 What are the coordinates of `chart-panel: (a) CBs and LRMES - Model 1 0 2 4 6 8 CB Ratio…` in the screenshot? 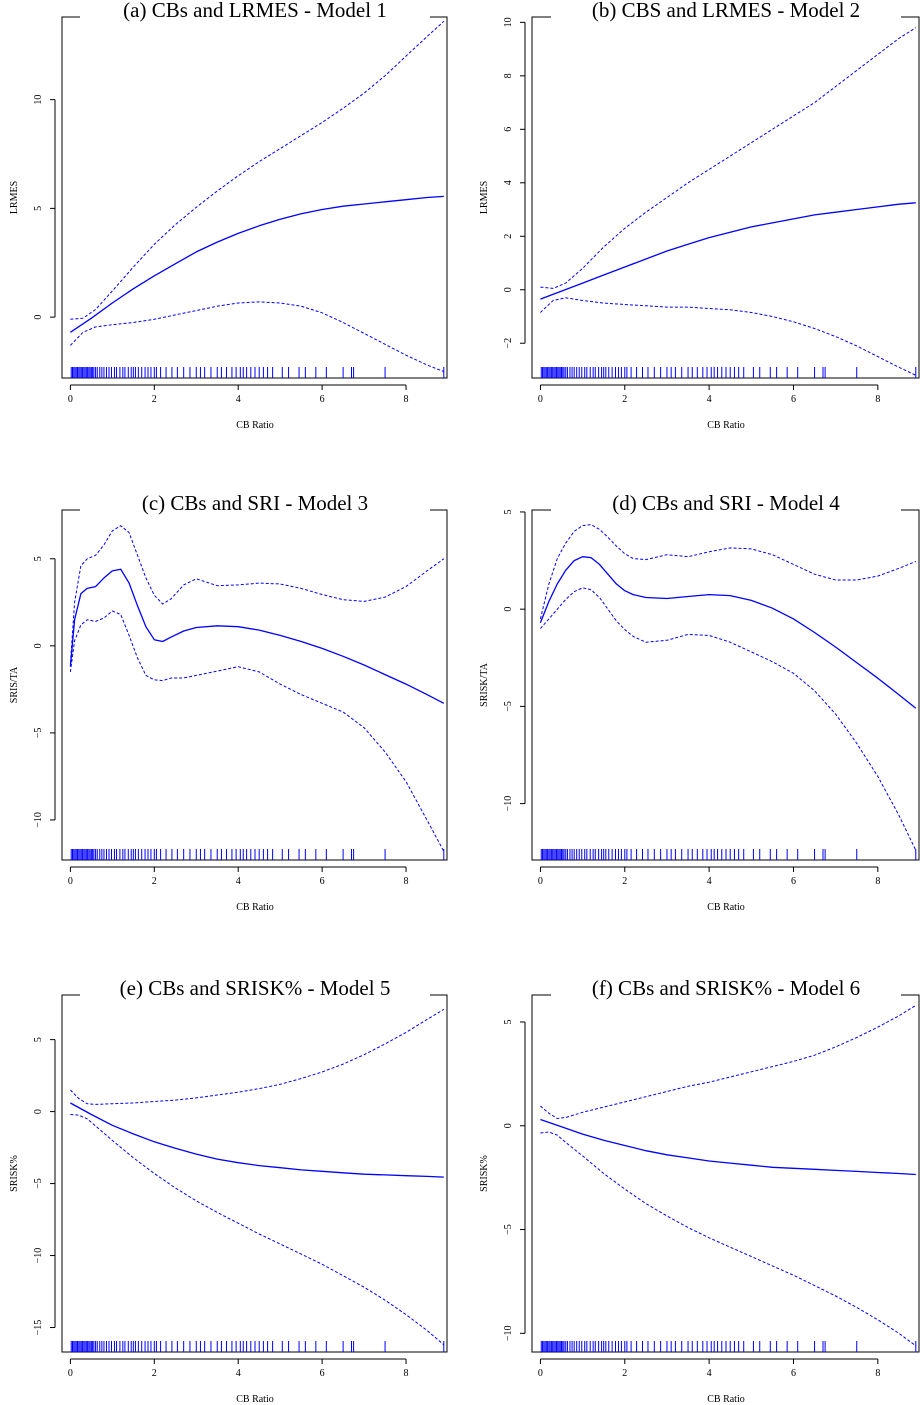 It's located at (228, 215).